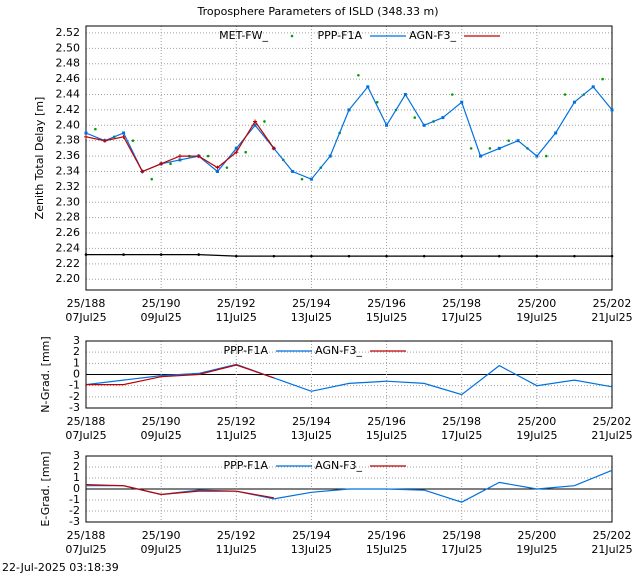 This screenshot has width=640, height=576. What do you see at coordinates (386, 317) in the screenshot?
I see `x-tick-sublabel: 15Jul25` at bounding box center [386, 317].